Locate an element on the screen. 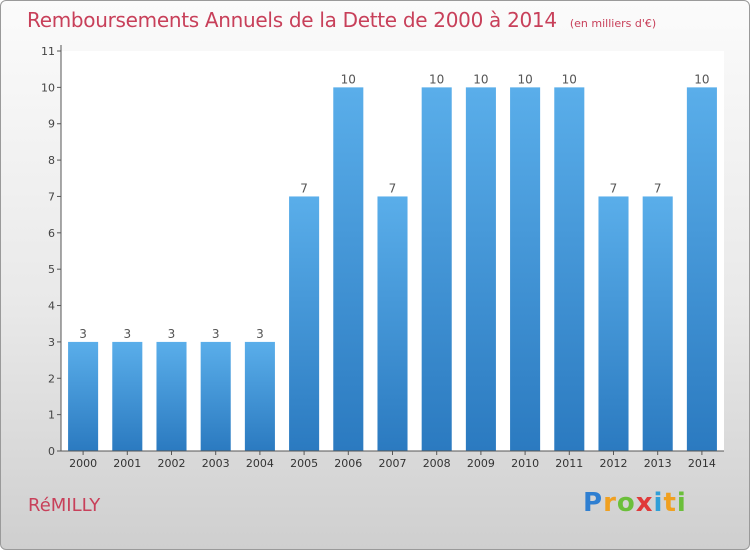  bar-2006 is located at coordinates (348, 269).